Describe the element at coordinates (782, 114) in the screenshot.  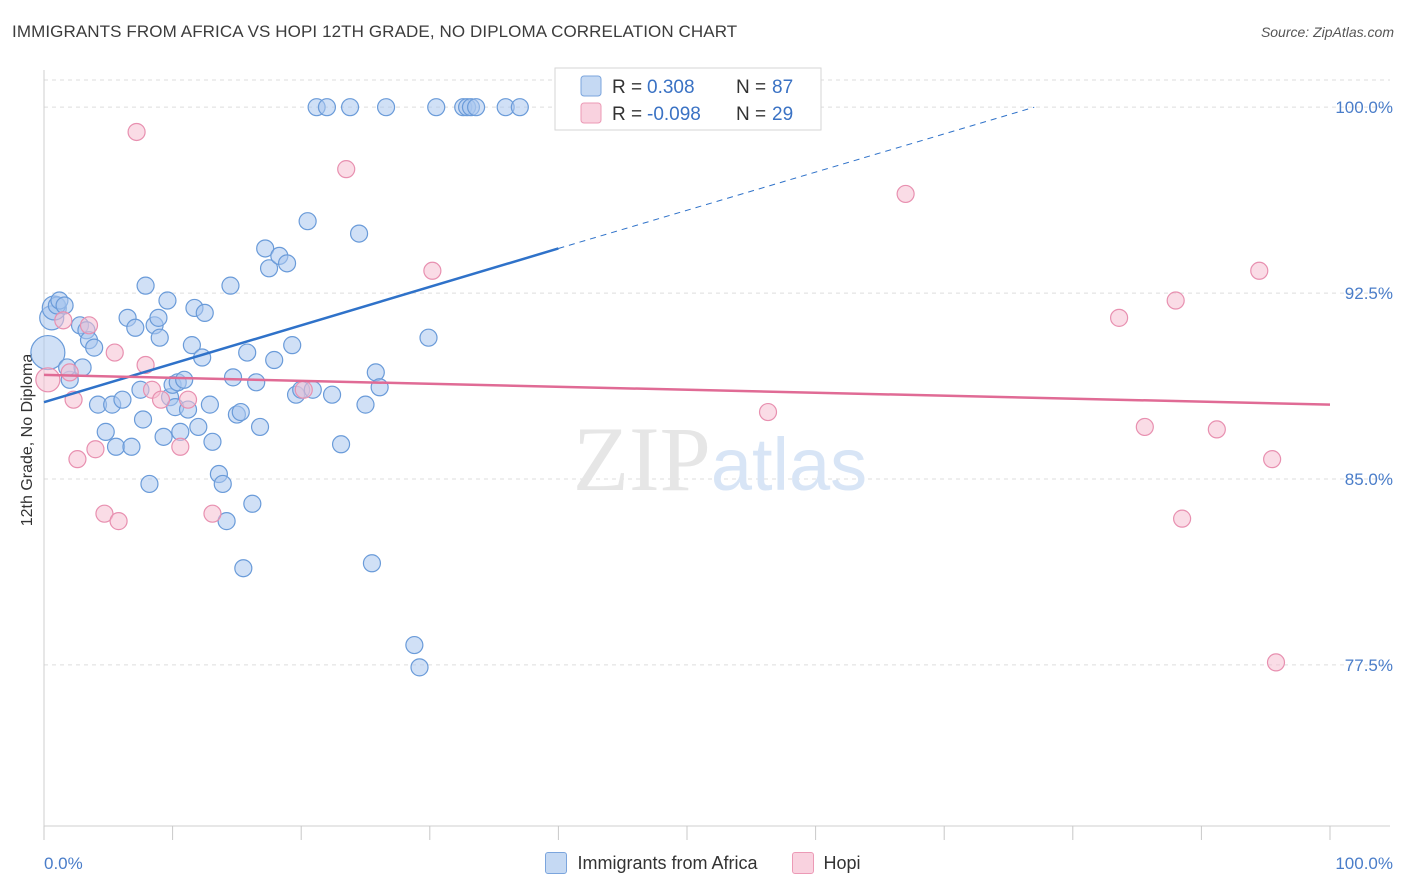
I see `stats-n-value: 29` at that location.